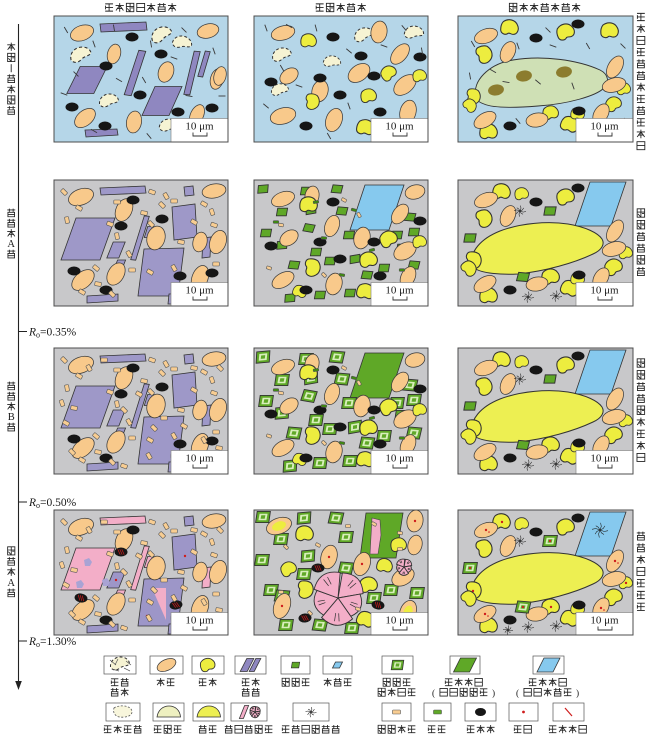 This screenshot has width=650, height=740. Describe the element at coordinates (11, 417) in the screenshot. I see `svg-text: B` at that location.